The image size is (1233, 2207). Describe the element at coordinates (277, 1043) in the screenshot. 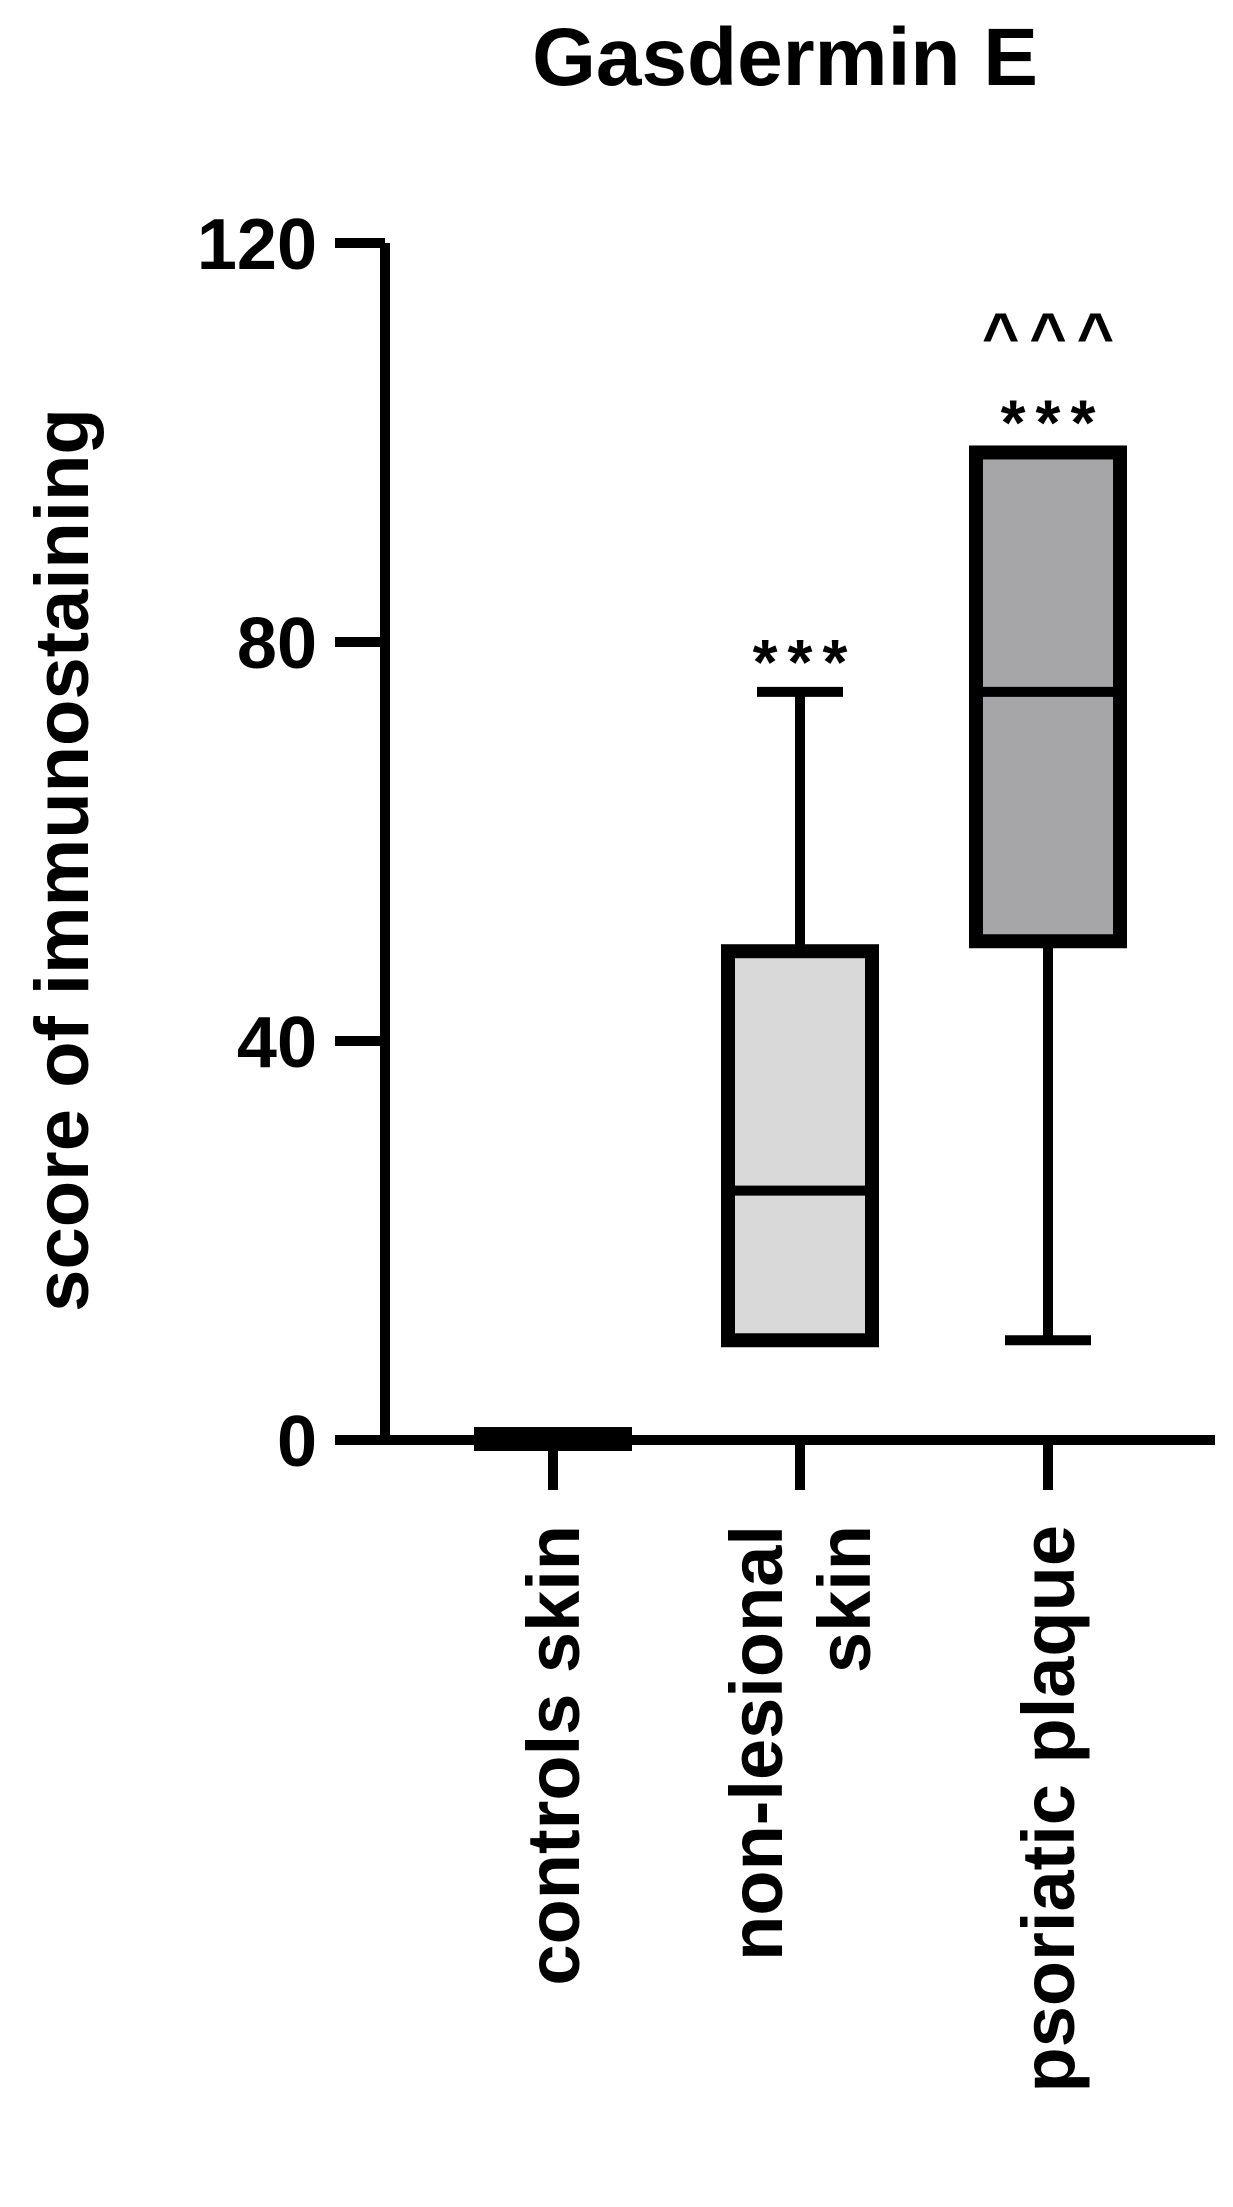

I see `y-tick-label: 40` at that location.